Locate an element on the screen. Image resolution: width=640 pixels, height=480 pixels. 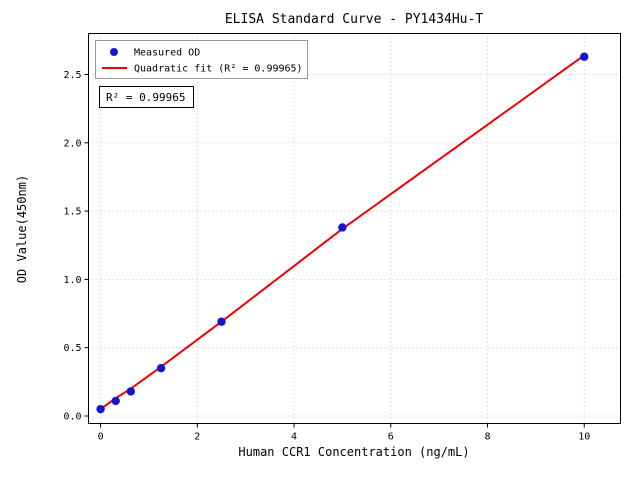
x-axis-label: Human CCR1 Concentration (ng/mL) is located at coordinates (353, 452).